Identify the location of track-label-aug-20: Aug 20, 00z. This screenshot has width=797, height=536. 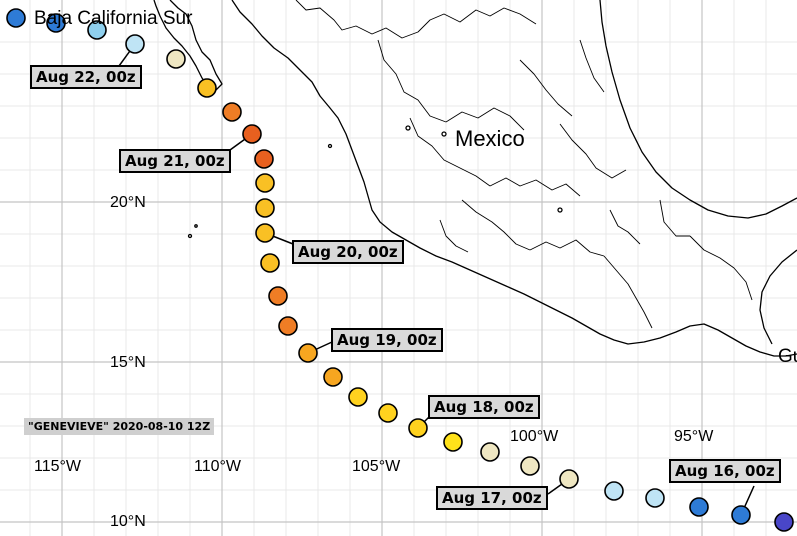
(348, 252).